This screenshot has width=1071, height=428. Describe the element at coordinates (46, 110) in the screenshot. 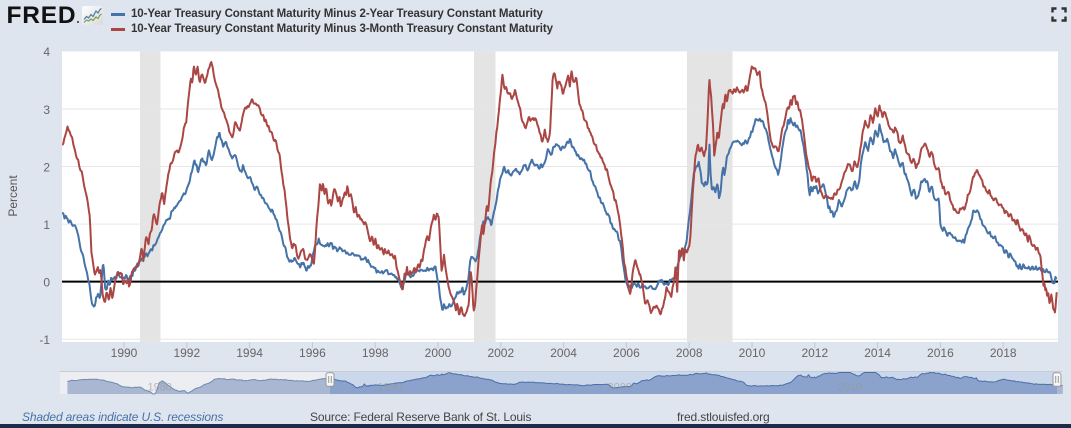

I see `svg-text: 3` at that location.